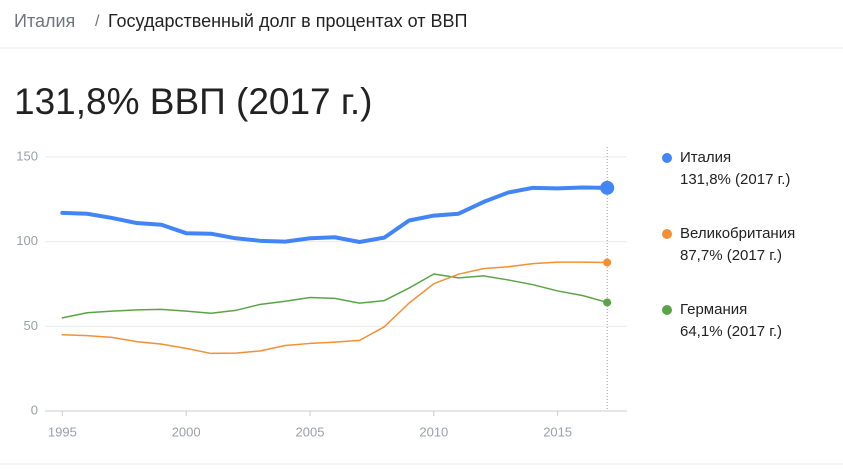 The height and width of the screenshot is (472, 843). Describe the element at coordinates (713, 309) in the screenshot. I see `legend-label: Германия` at that location.